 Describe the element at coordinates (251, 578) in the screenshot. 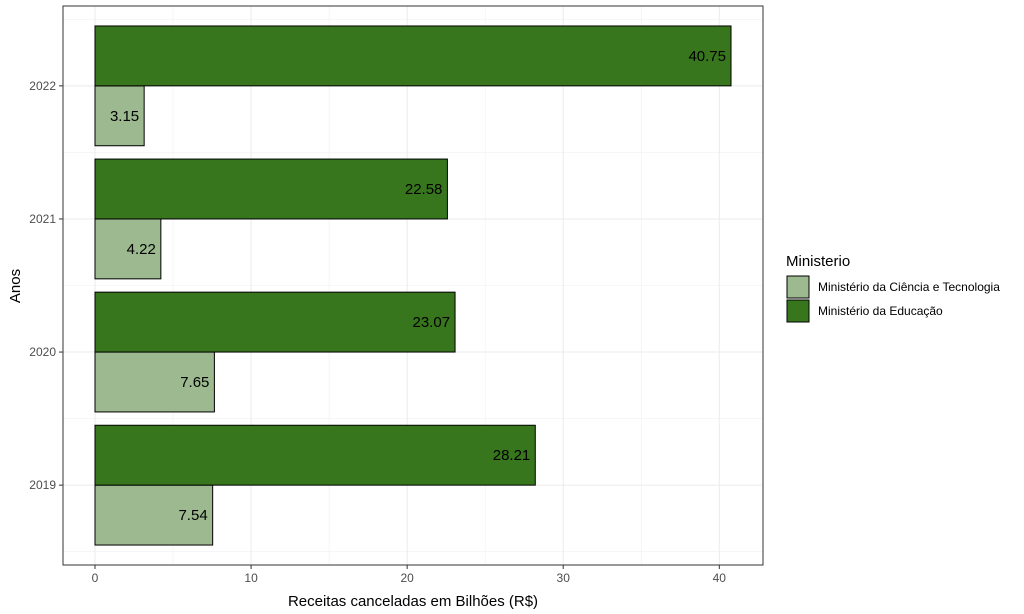

I see `x-tick-label: 10` at that location.